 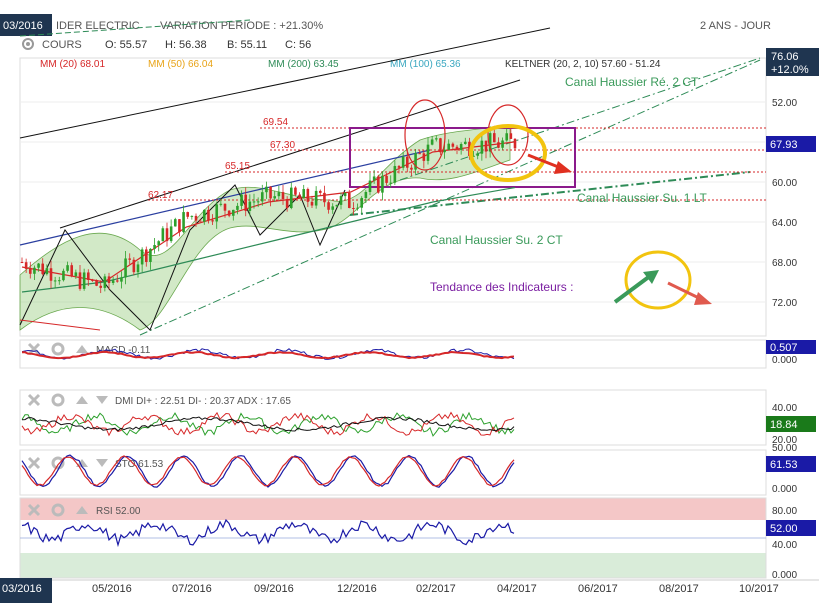 I want to click on legend-mm20: MM (20) 68.01, so click(x=72, y=64).